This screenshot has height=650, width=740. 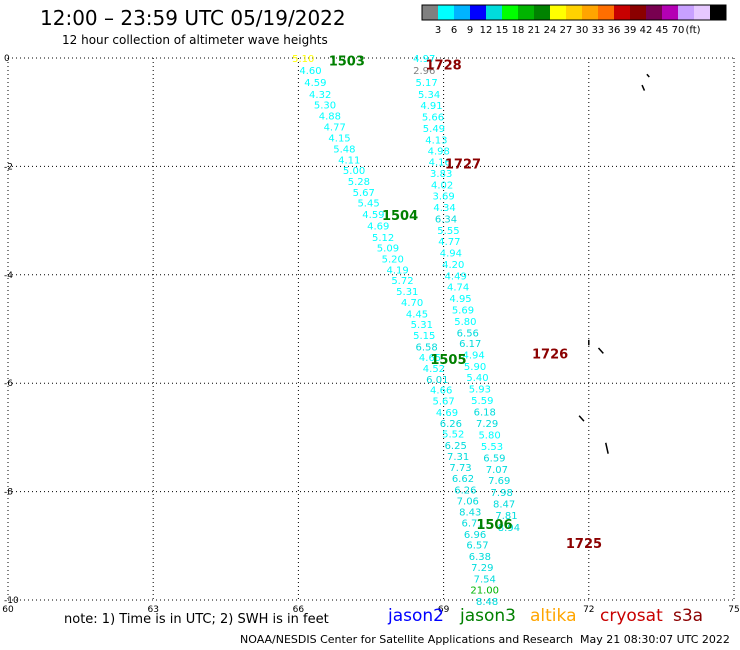 What do you see at coordinates (8, 167) in the screenshot?
I see `y-tick-label: -2` at bounding box center [8, 167].